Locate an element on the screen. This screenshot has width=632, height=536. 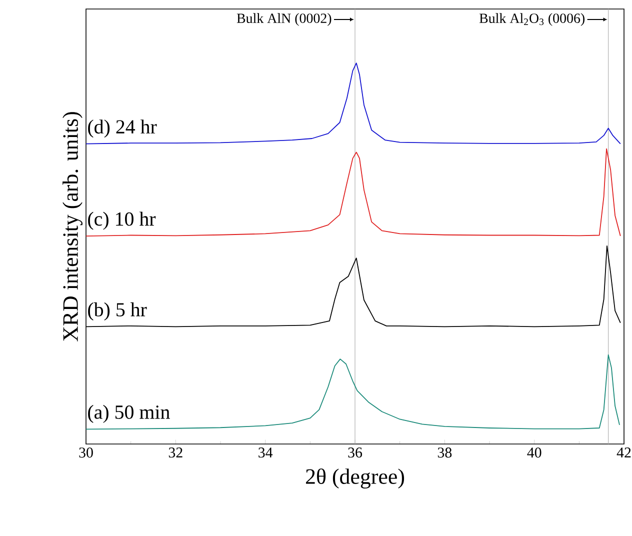
ref-line-label: Bulk AlN (0002) is located at coordinates (284, 19).